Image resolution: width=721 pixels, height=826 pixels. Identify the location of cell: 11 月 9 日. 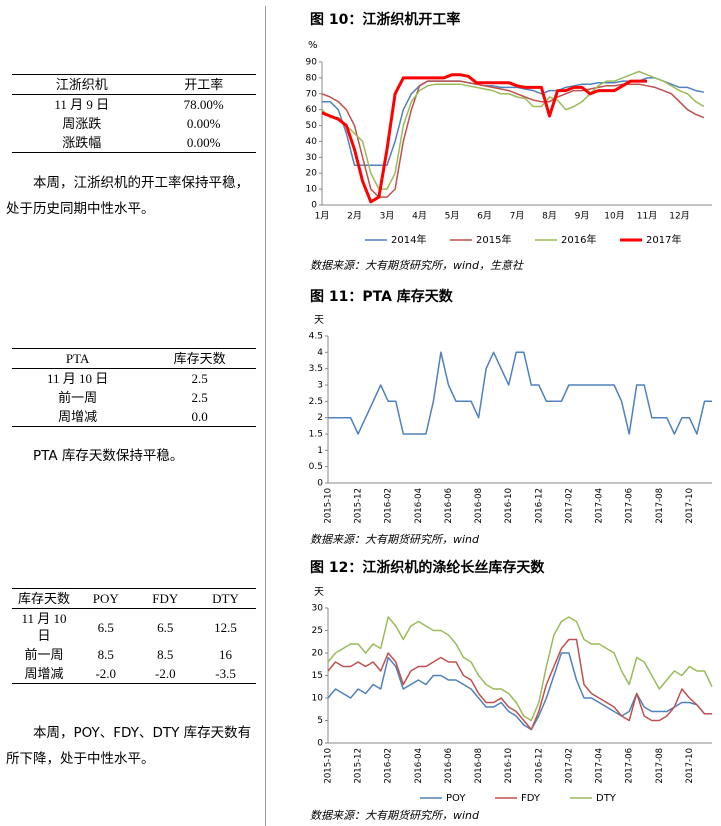
(82, 104).